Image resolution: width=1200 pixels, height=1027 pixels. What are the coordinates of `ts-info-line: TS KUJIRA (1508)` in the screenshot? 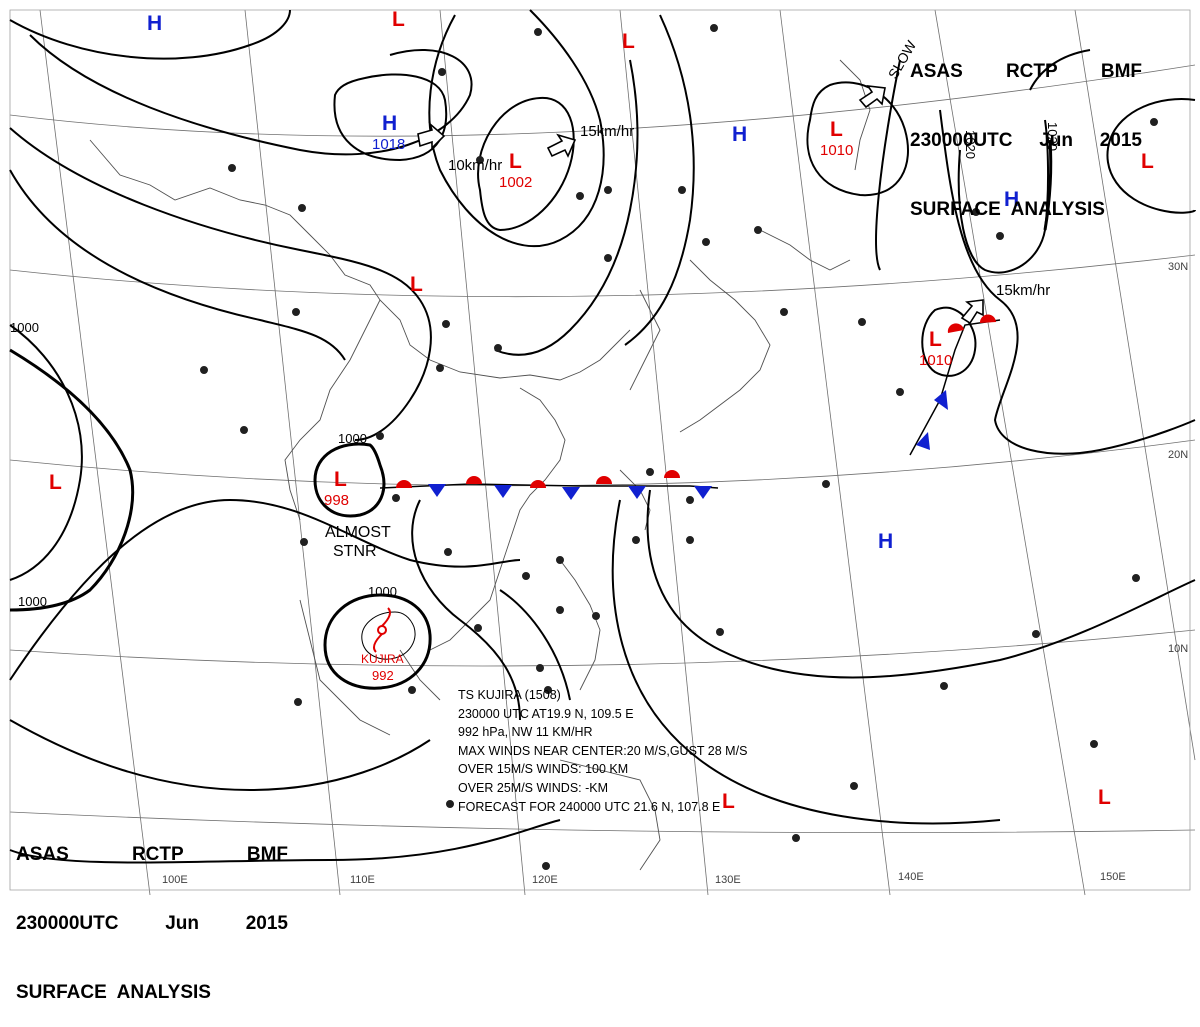 It's located at (509, 695).